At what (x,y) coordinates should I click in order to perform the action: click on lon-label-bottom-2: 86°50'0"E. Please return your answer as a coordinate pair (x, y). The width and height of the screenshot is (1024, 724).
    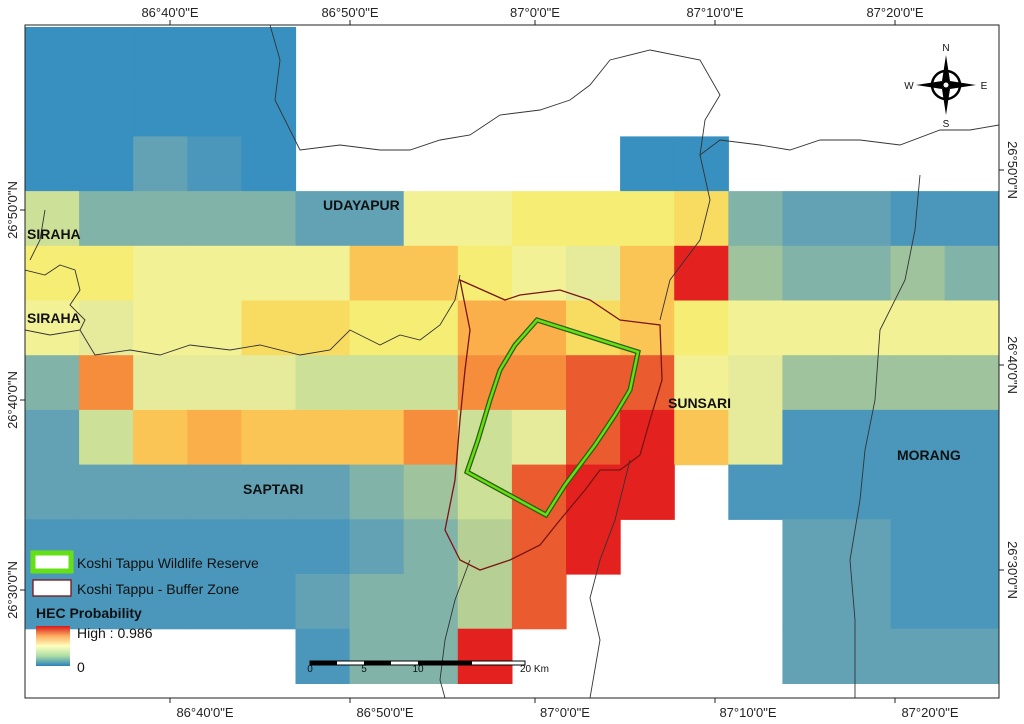
    Looking at the image, I should click on (384, 712).